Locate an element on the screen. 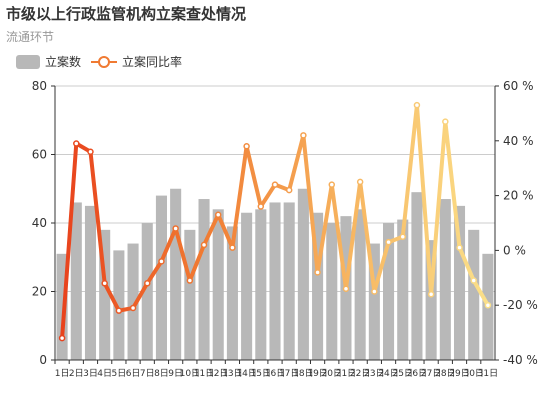 This screenshot has height=420, width=550. legend-item-line: 立案同比率 is located at coordinates (136, 61).